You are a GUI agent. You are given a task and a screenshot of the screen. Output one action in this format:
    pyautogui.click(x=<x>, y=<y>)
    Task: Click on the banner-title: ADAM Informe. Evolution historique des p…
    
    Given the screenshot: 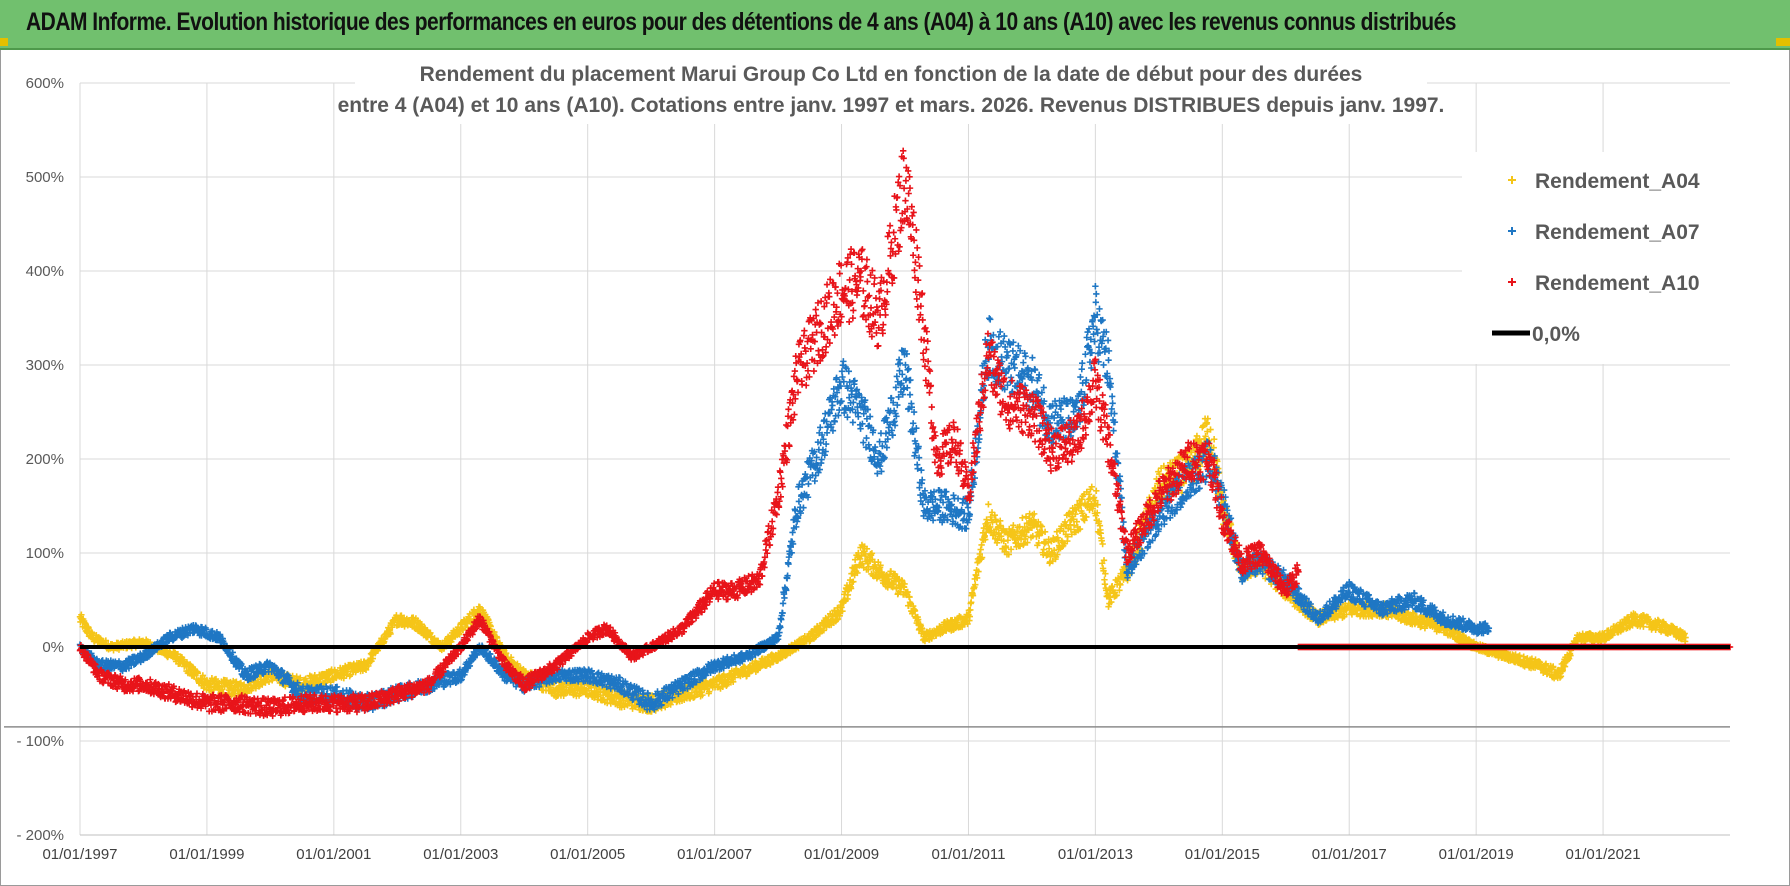 What is the action you would take?
    pyautogui.click(x=741, y=22)
    